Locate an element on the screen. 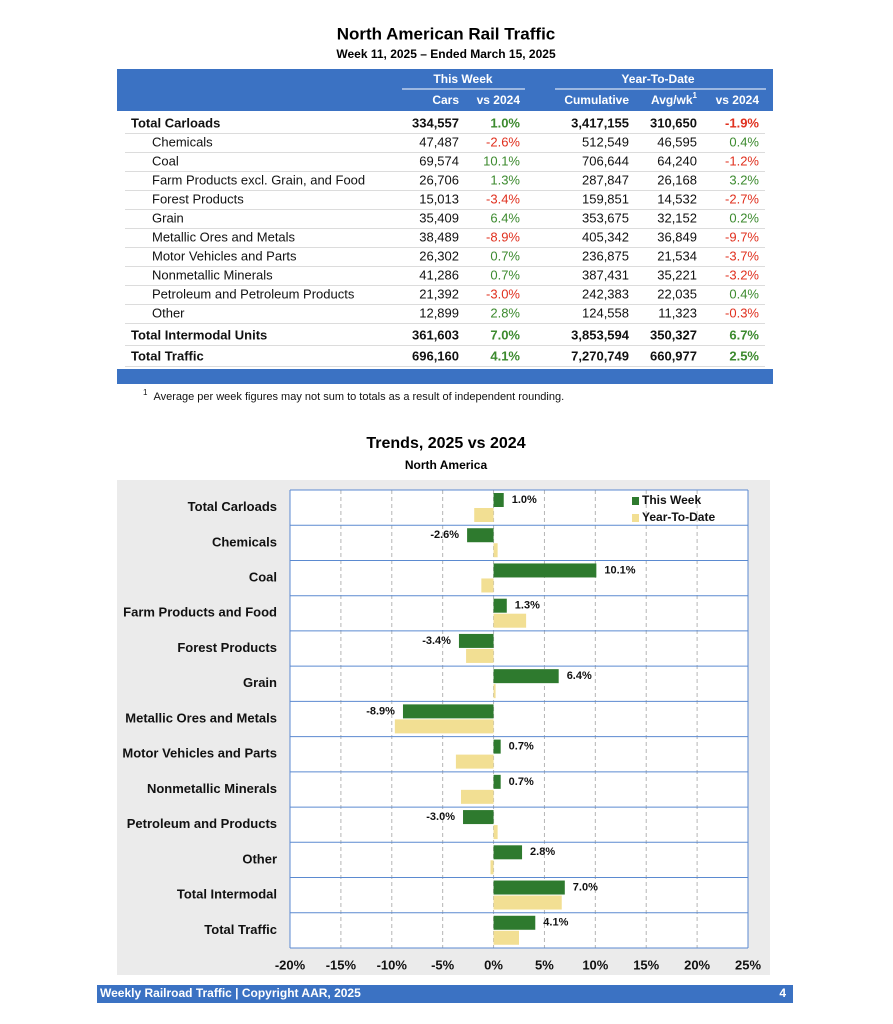 This screenshot has height=1024, width=893. row-label: Farm Products excl. Grain, and Food is located at coordinates (258, 179).